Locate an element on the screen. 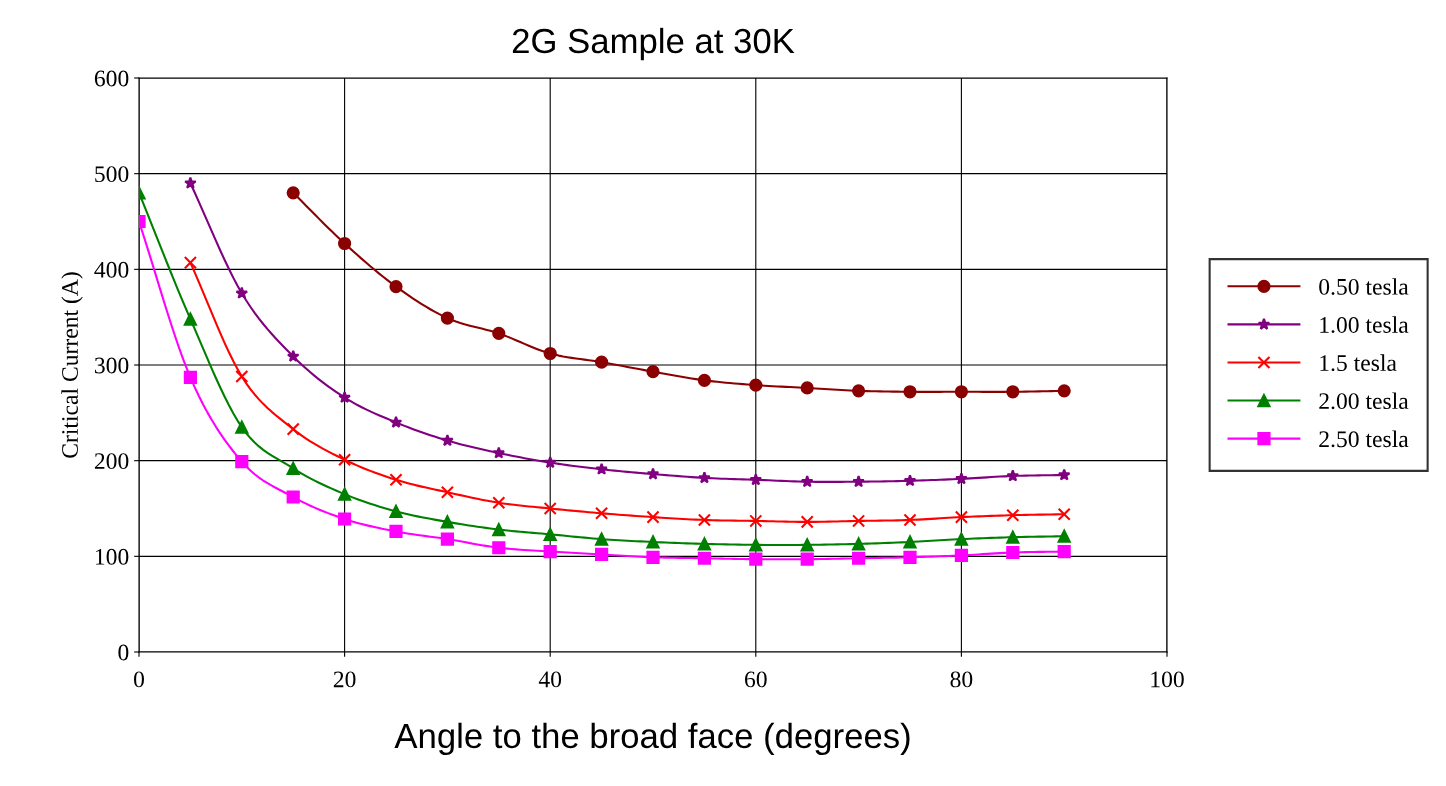 The image size is (1446, 786). x-tick-label: 60 is located at coordinates (756, 679).